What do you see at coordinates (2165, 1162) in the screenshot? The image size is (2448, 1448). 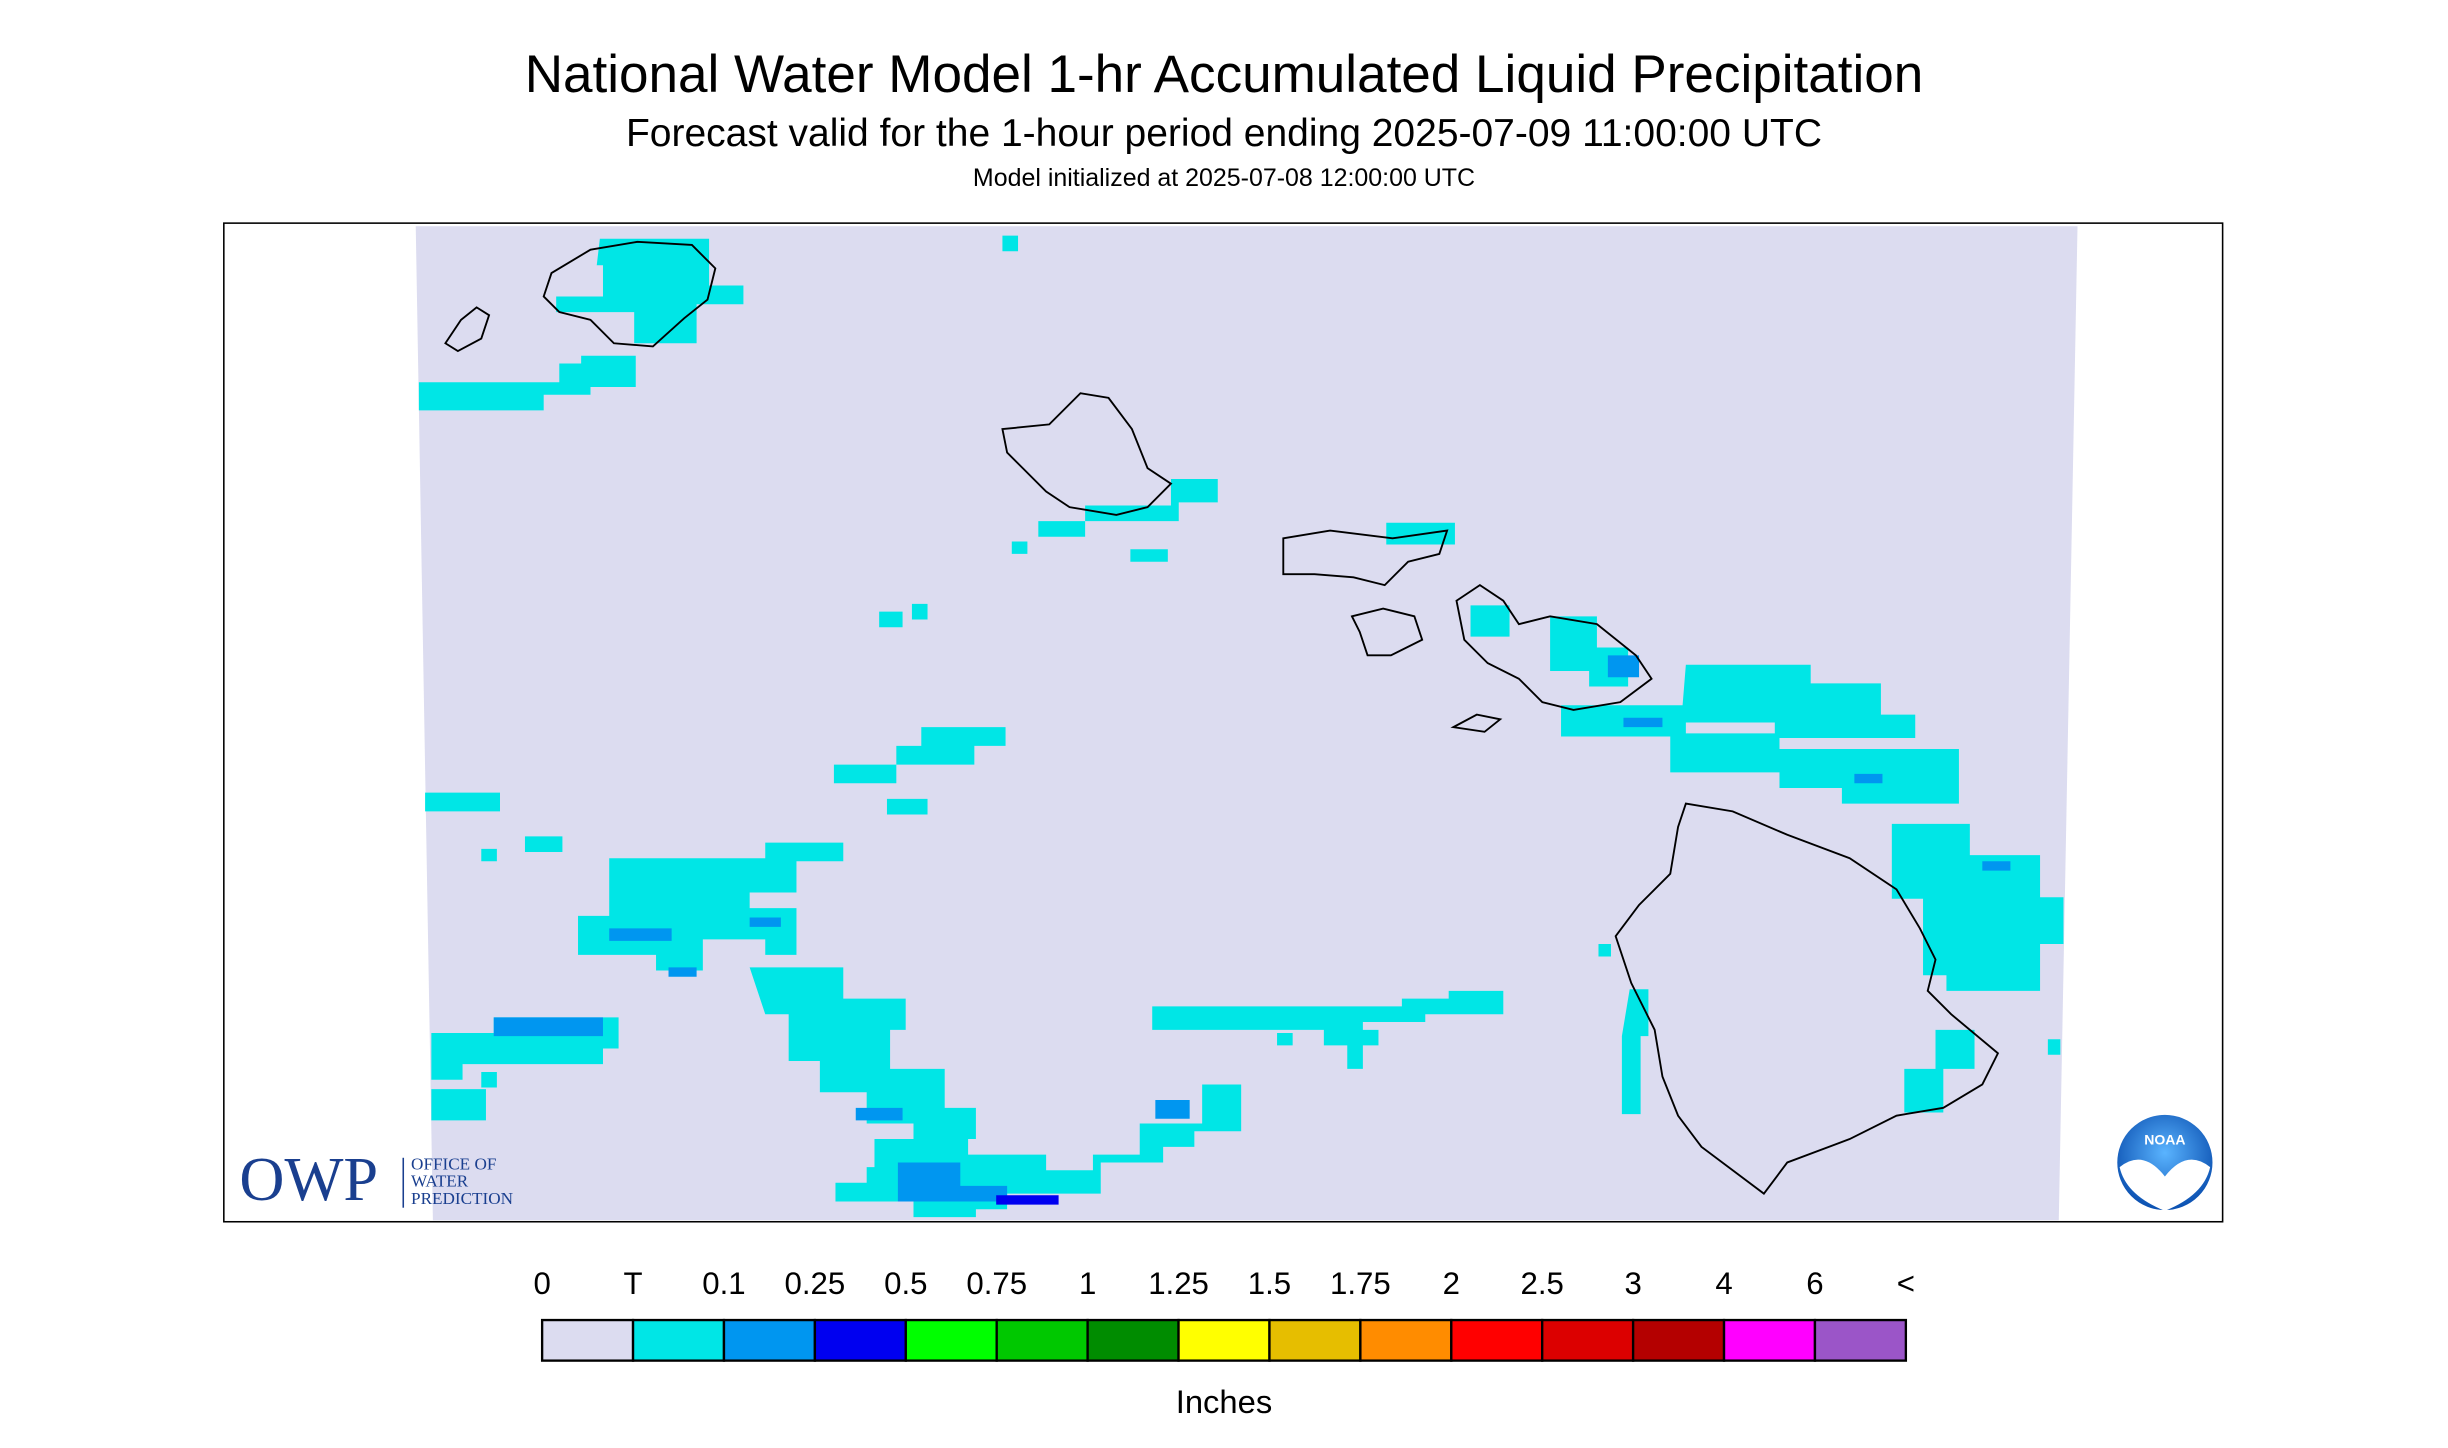 I see `noaa-logo: NOAA` at bounding box center [2165, 1162].